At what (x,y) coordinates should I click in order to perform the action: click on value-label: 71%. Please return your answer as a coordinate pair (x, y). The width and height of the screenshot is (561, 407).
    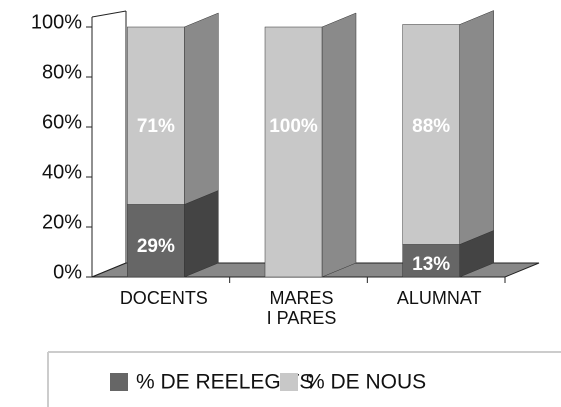
    Looking at the image, I should click on (156, 126).